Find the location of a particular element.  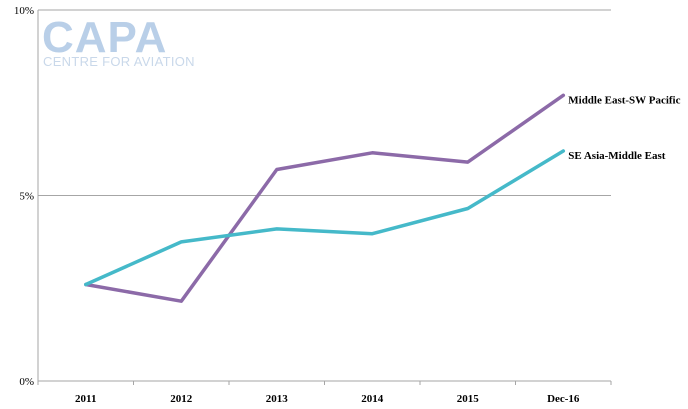

x-axis-ticks: 2011 2012 2013 2014 2015 Dec-16 is located at coordinates (324, 393).